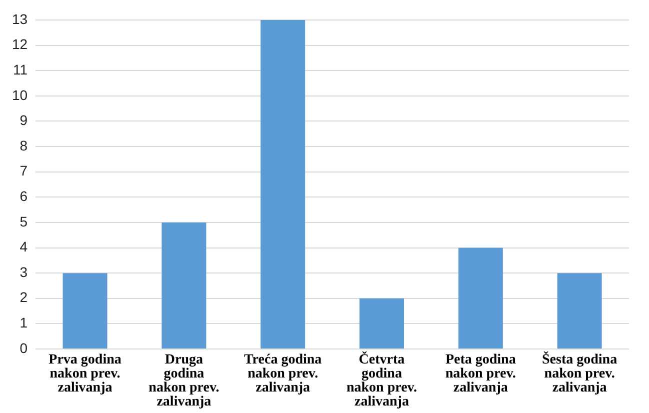 This screenshot has height=413, width=649. What do you see at coordinates (24, 170) in the screenshot?
I see `y-tick-label: 7` at bounding box center [24, 170].